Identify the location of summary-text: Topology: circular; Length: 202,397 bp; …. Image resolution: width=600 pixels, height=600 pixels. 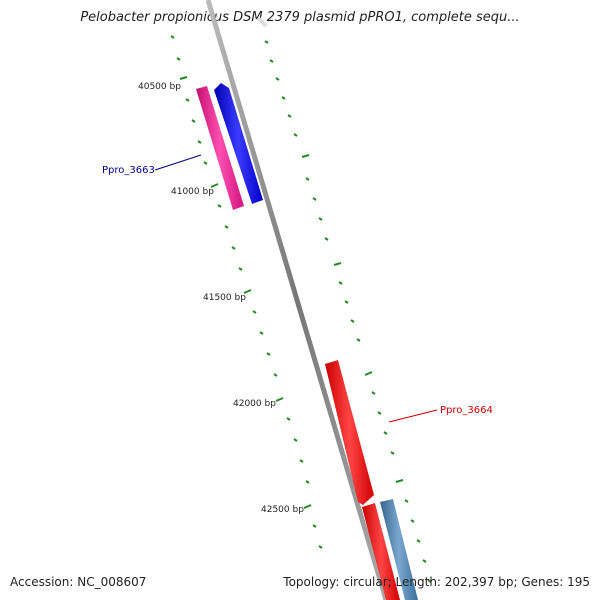
(436, 582).